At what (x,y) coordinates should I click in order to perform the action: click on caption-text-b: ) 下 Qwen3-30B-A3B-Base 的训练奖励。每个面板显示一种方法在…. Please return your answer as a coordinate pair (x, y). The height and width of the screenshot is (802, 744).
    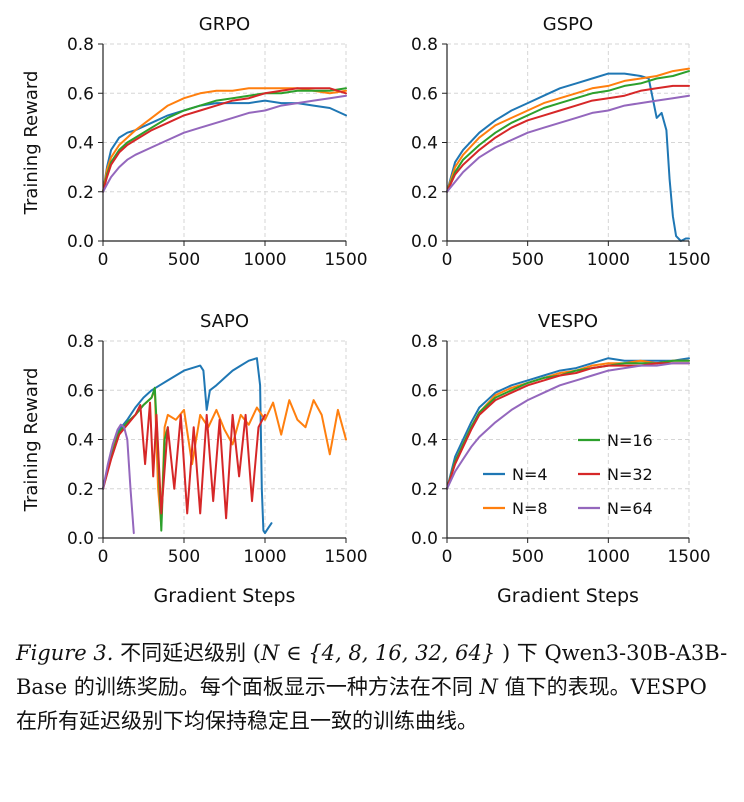
    Looking at the image, I should click on (372, 670).